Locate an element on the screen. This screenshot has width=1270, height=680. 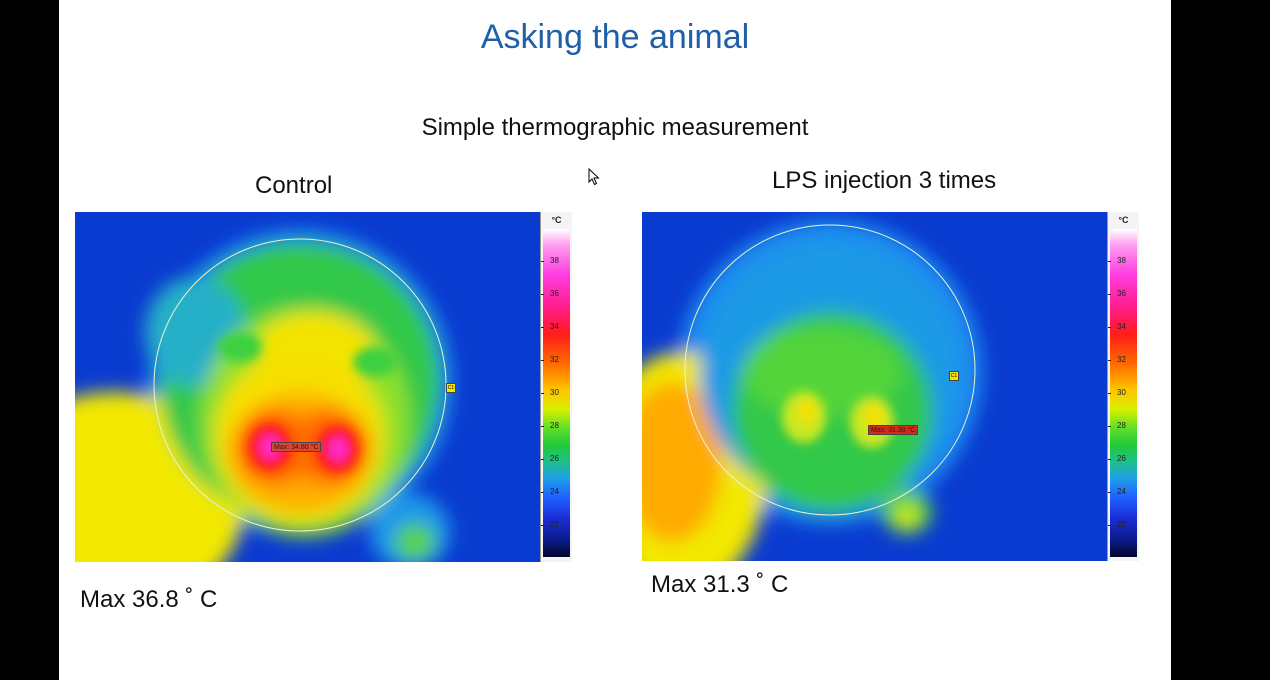
mouse-pointer-icon is located at coordinates (594, 177).